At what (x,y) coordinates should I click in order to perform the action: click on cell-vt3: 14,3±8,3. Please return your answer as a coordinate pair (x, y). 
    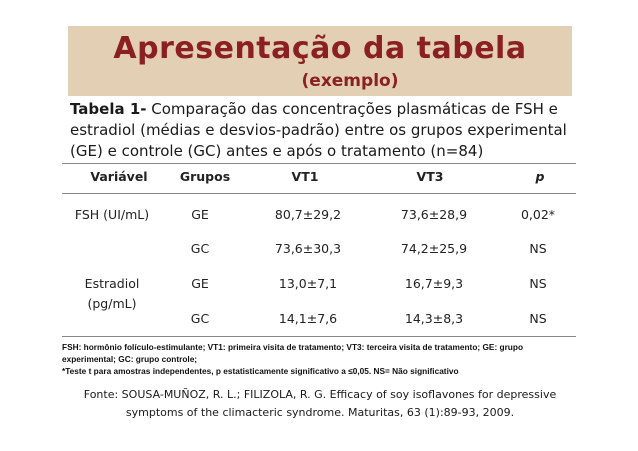
    Looking at the image, I should click on (434, 318).